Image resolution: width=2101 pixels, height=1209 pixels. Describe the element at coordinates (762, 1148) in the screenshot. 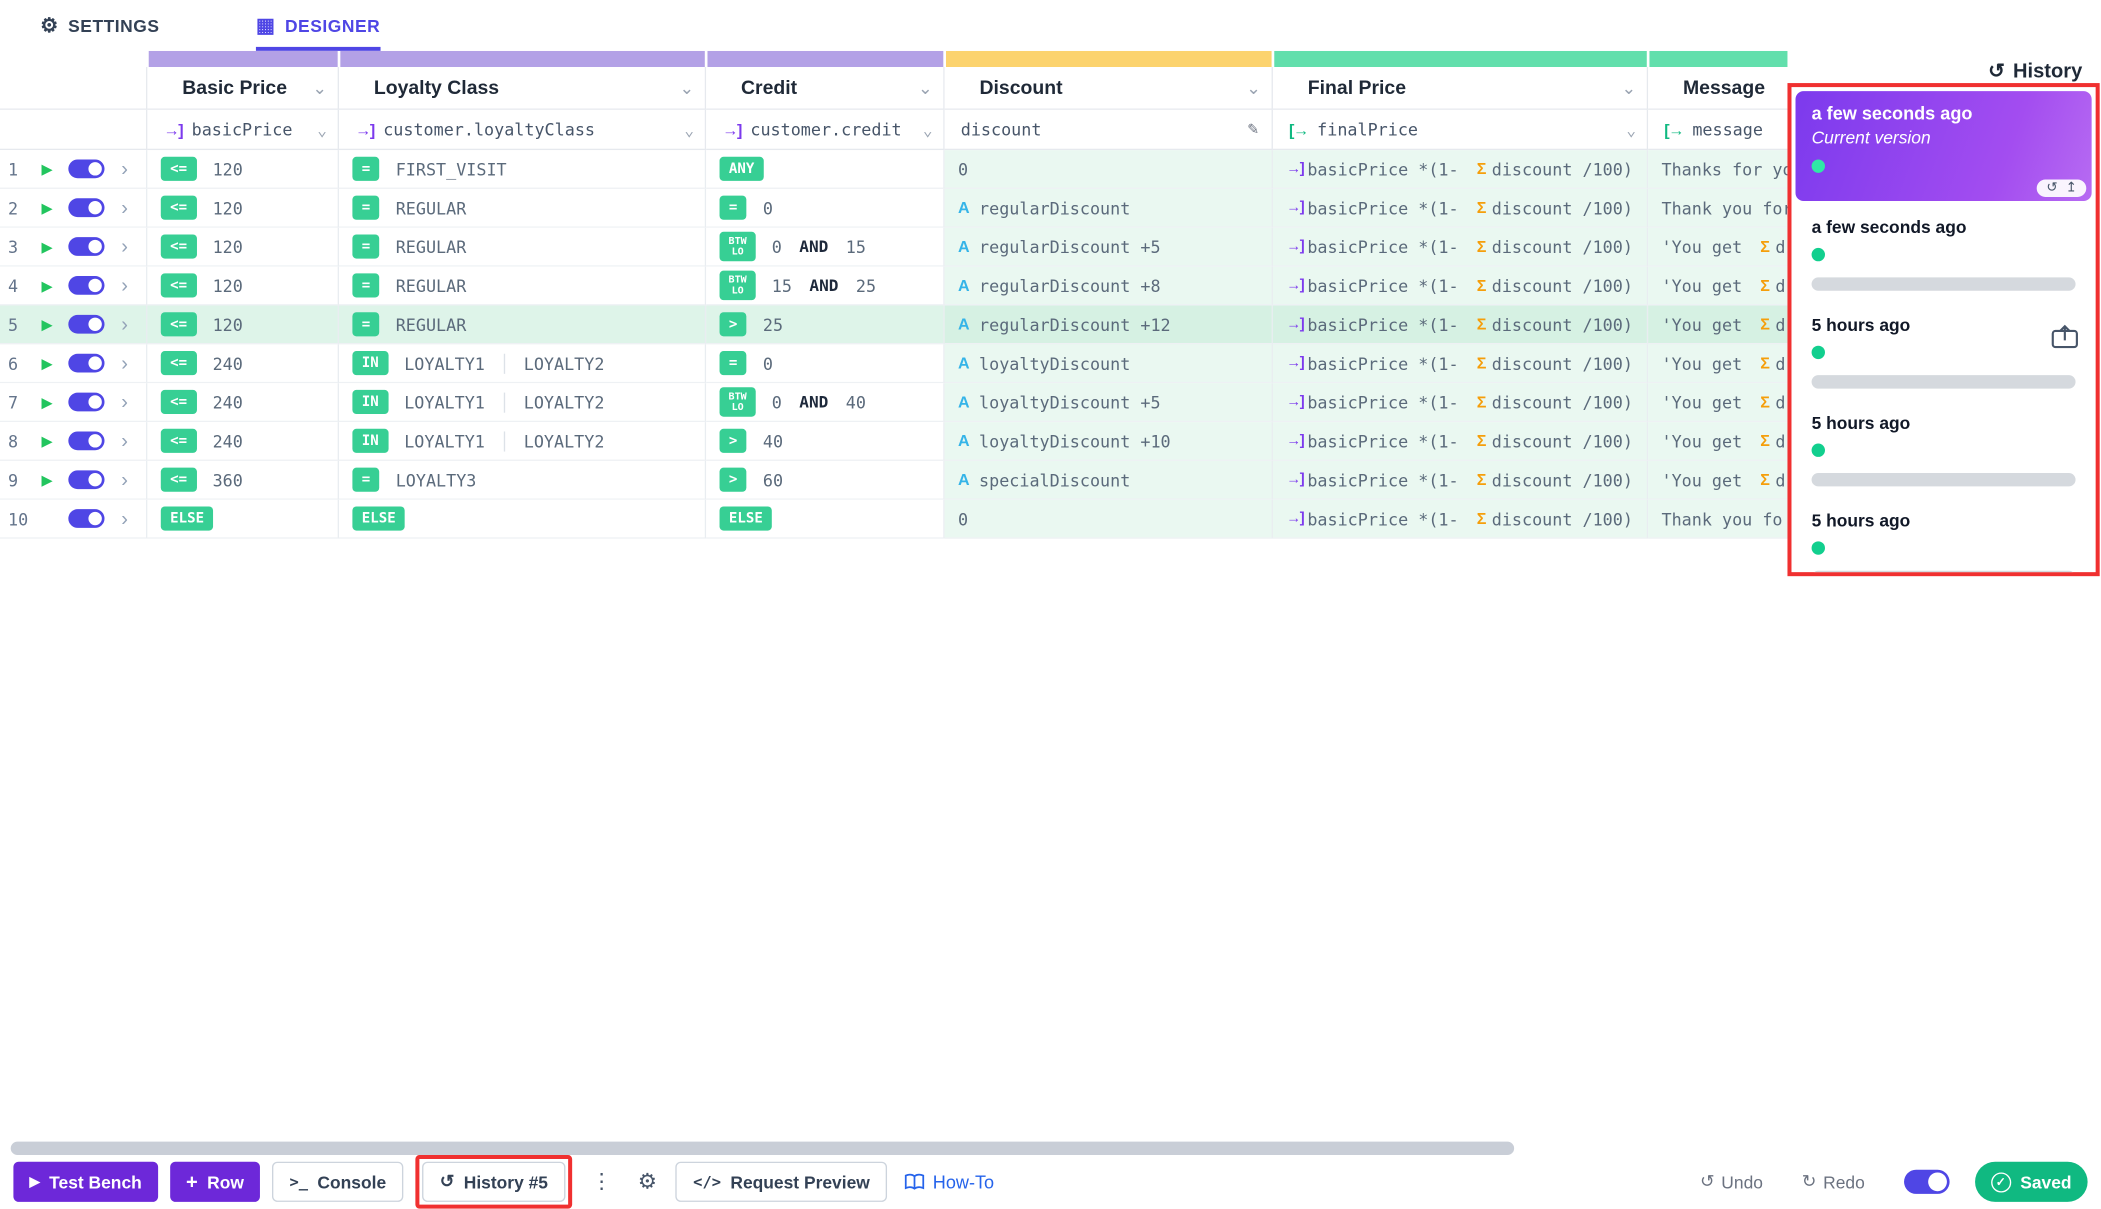

I see `horizontal-scrollbar` at that location.